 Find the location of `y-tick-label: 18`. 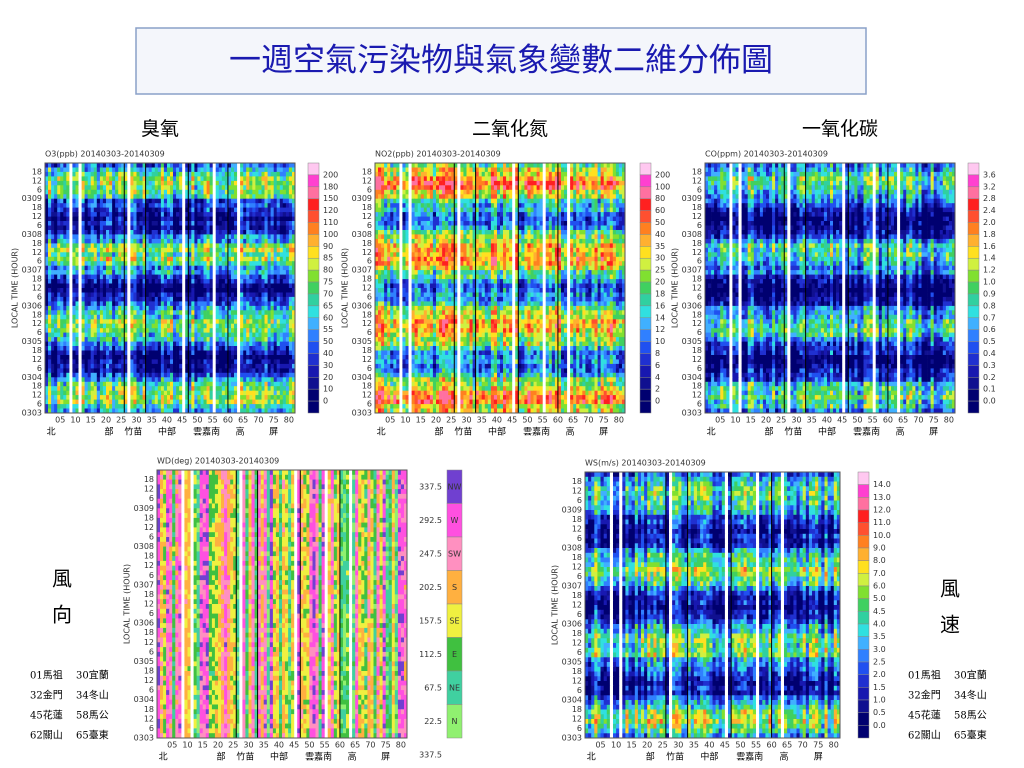

y-tick-label: 18 is located at coordinates (37, 279).